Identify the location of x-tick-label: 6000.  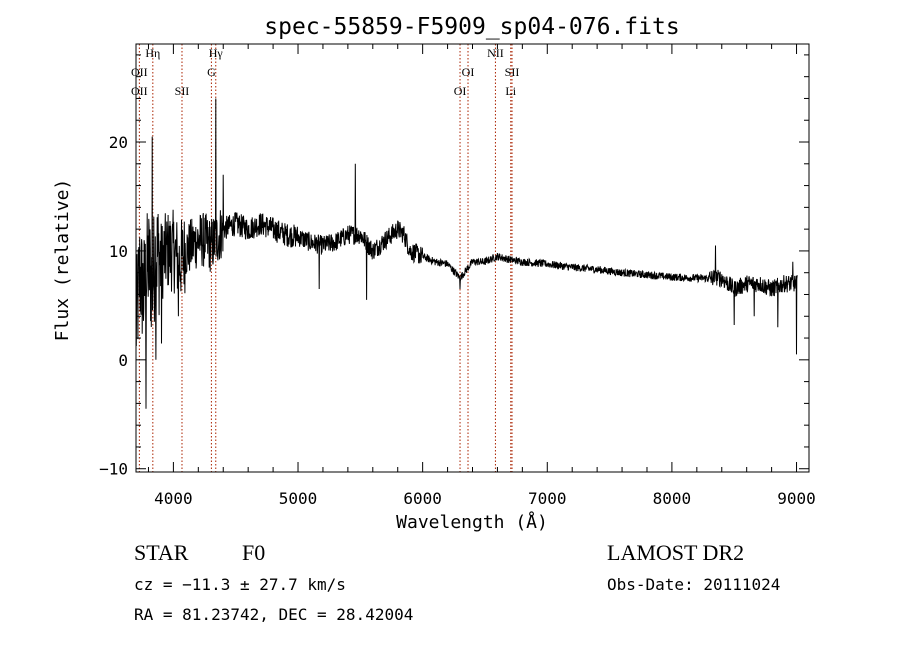
(422, 498).